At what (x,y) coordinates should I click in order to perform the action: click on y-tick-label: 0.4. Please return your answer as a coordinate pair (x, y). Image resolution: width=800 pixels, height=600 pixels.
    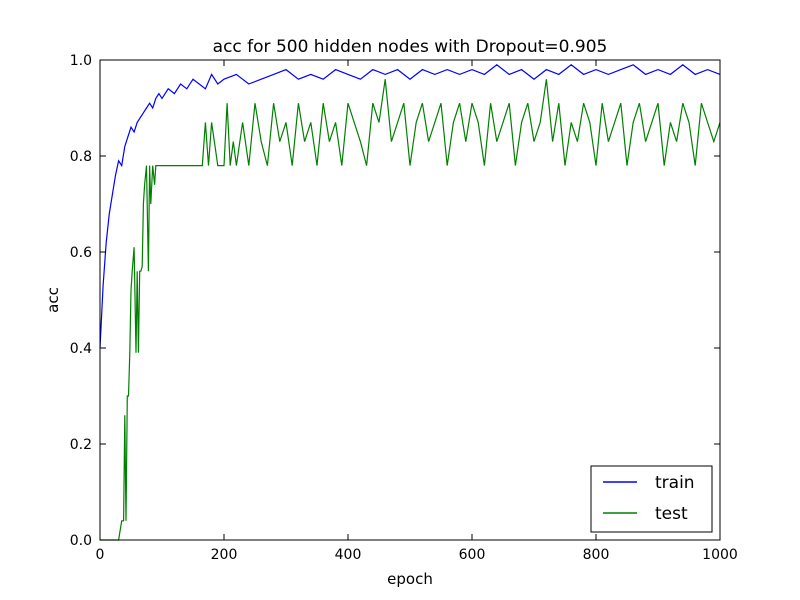
    Looking at the image, I should click on (81, 349).